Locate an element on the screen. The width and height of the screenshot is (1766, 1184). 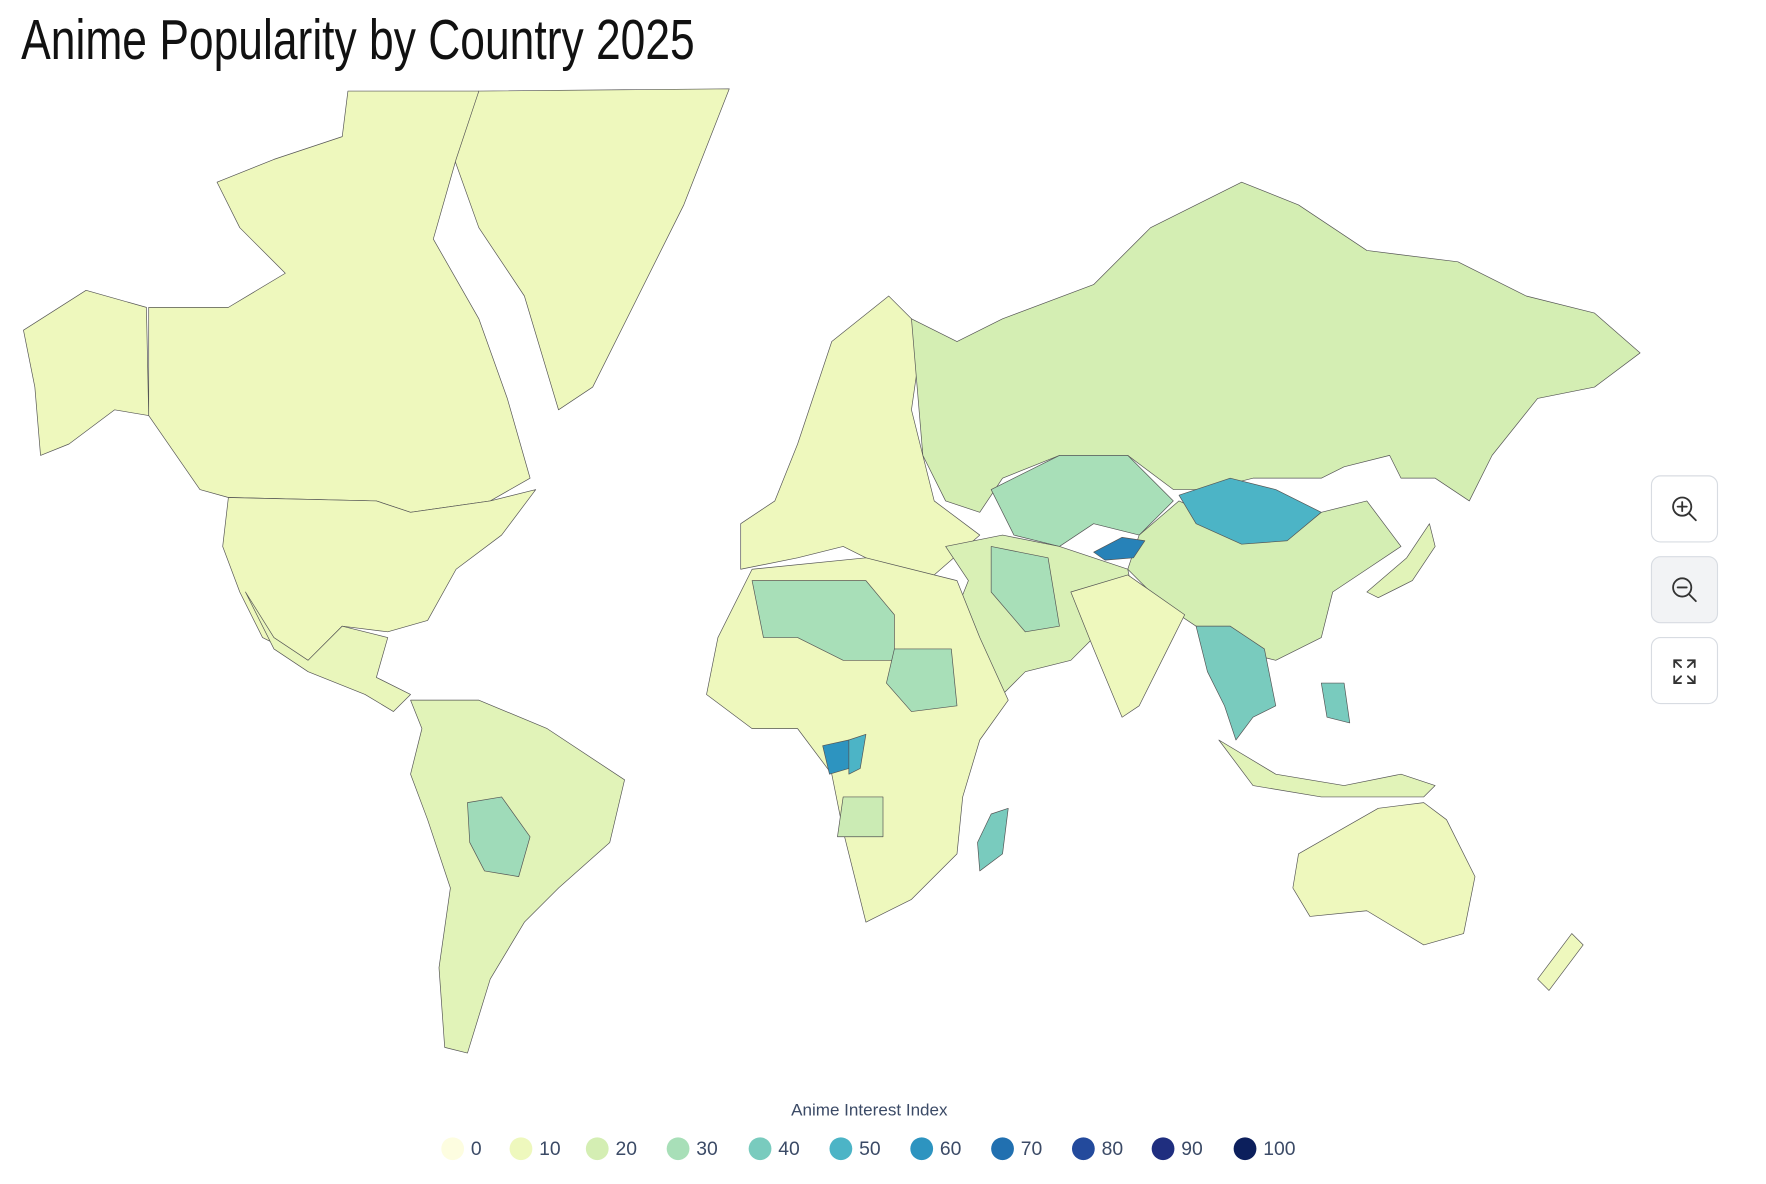
legend-label: 50 is located at coordinates (870, 1149).